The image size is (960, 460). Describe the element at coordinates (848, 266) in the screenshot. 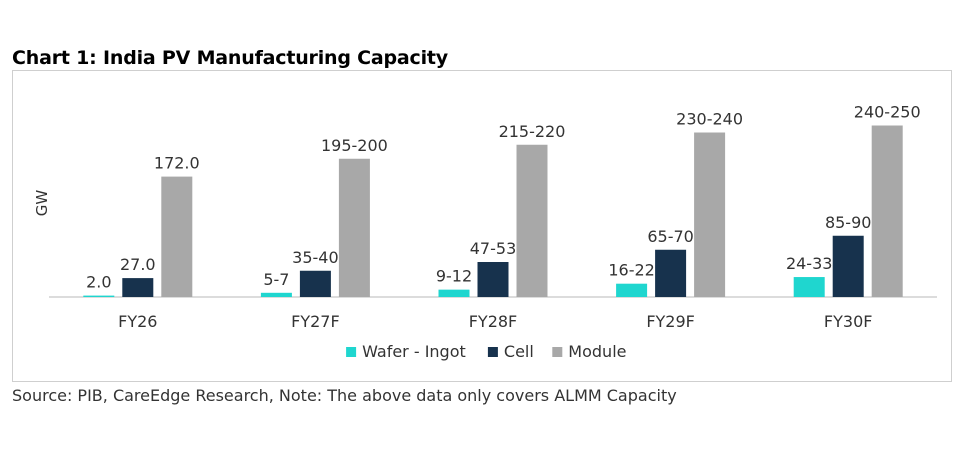

I see `bar-cell-fy30f` at that location.